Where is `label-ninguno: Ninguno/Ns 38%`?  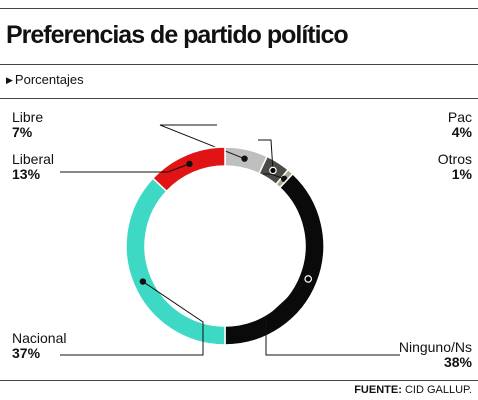 label-ninguno: Ninguno/Ns 38% is located at coordinates (435, 355).